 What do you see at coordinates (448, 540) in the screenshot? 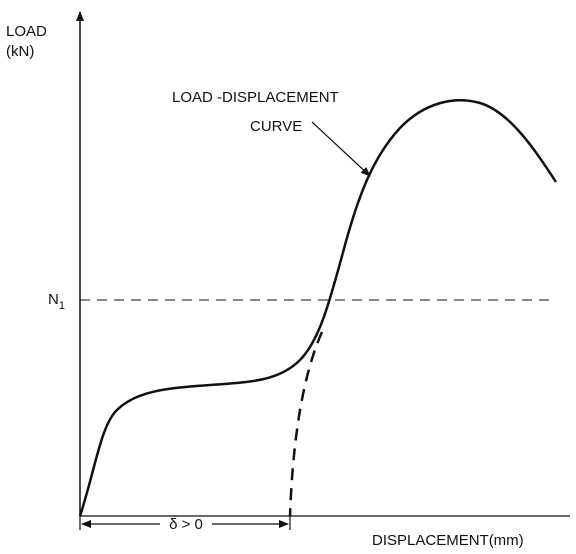
I see `x-axis-label: DISPLACEMENT(mm)` at bounding box center [448, 540].